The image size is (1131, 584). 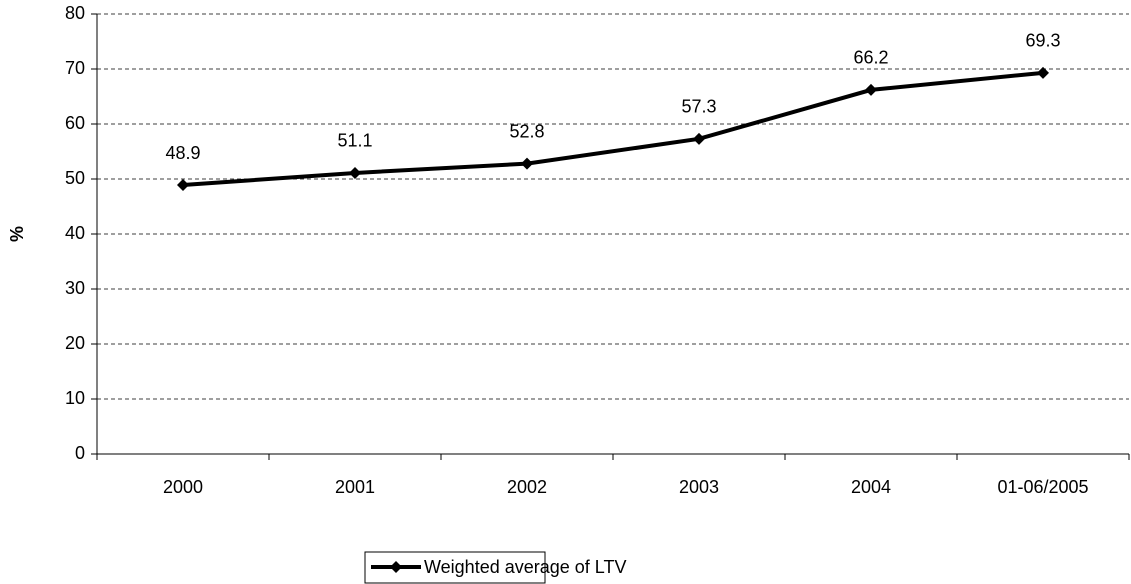 What do you see at coordinates (871, 487) in the screenshot?
I see `x-tick-label: 2004` at bounding box center [871, 487].